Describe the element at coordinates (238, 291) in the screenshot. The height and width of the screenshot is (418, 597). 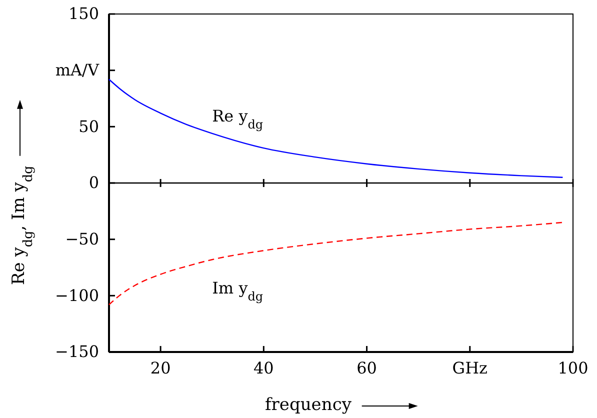
I see `series-label: Im y$_{dg}$` at that location.